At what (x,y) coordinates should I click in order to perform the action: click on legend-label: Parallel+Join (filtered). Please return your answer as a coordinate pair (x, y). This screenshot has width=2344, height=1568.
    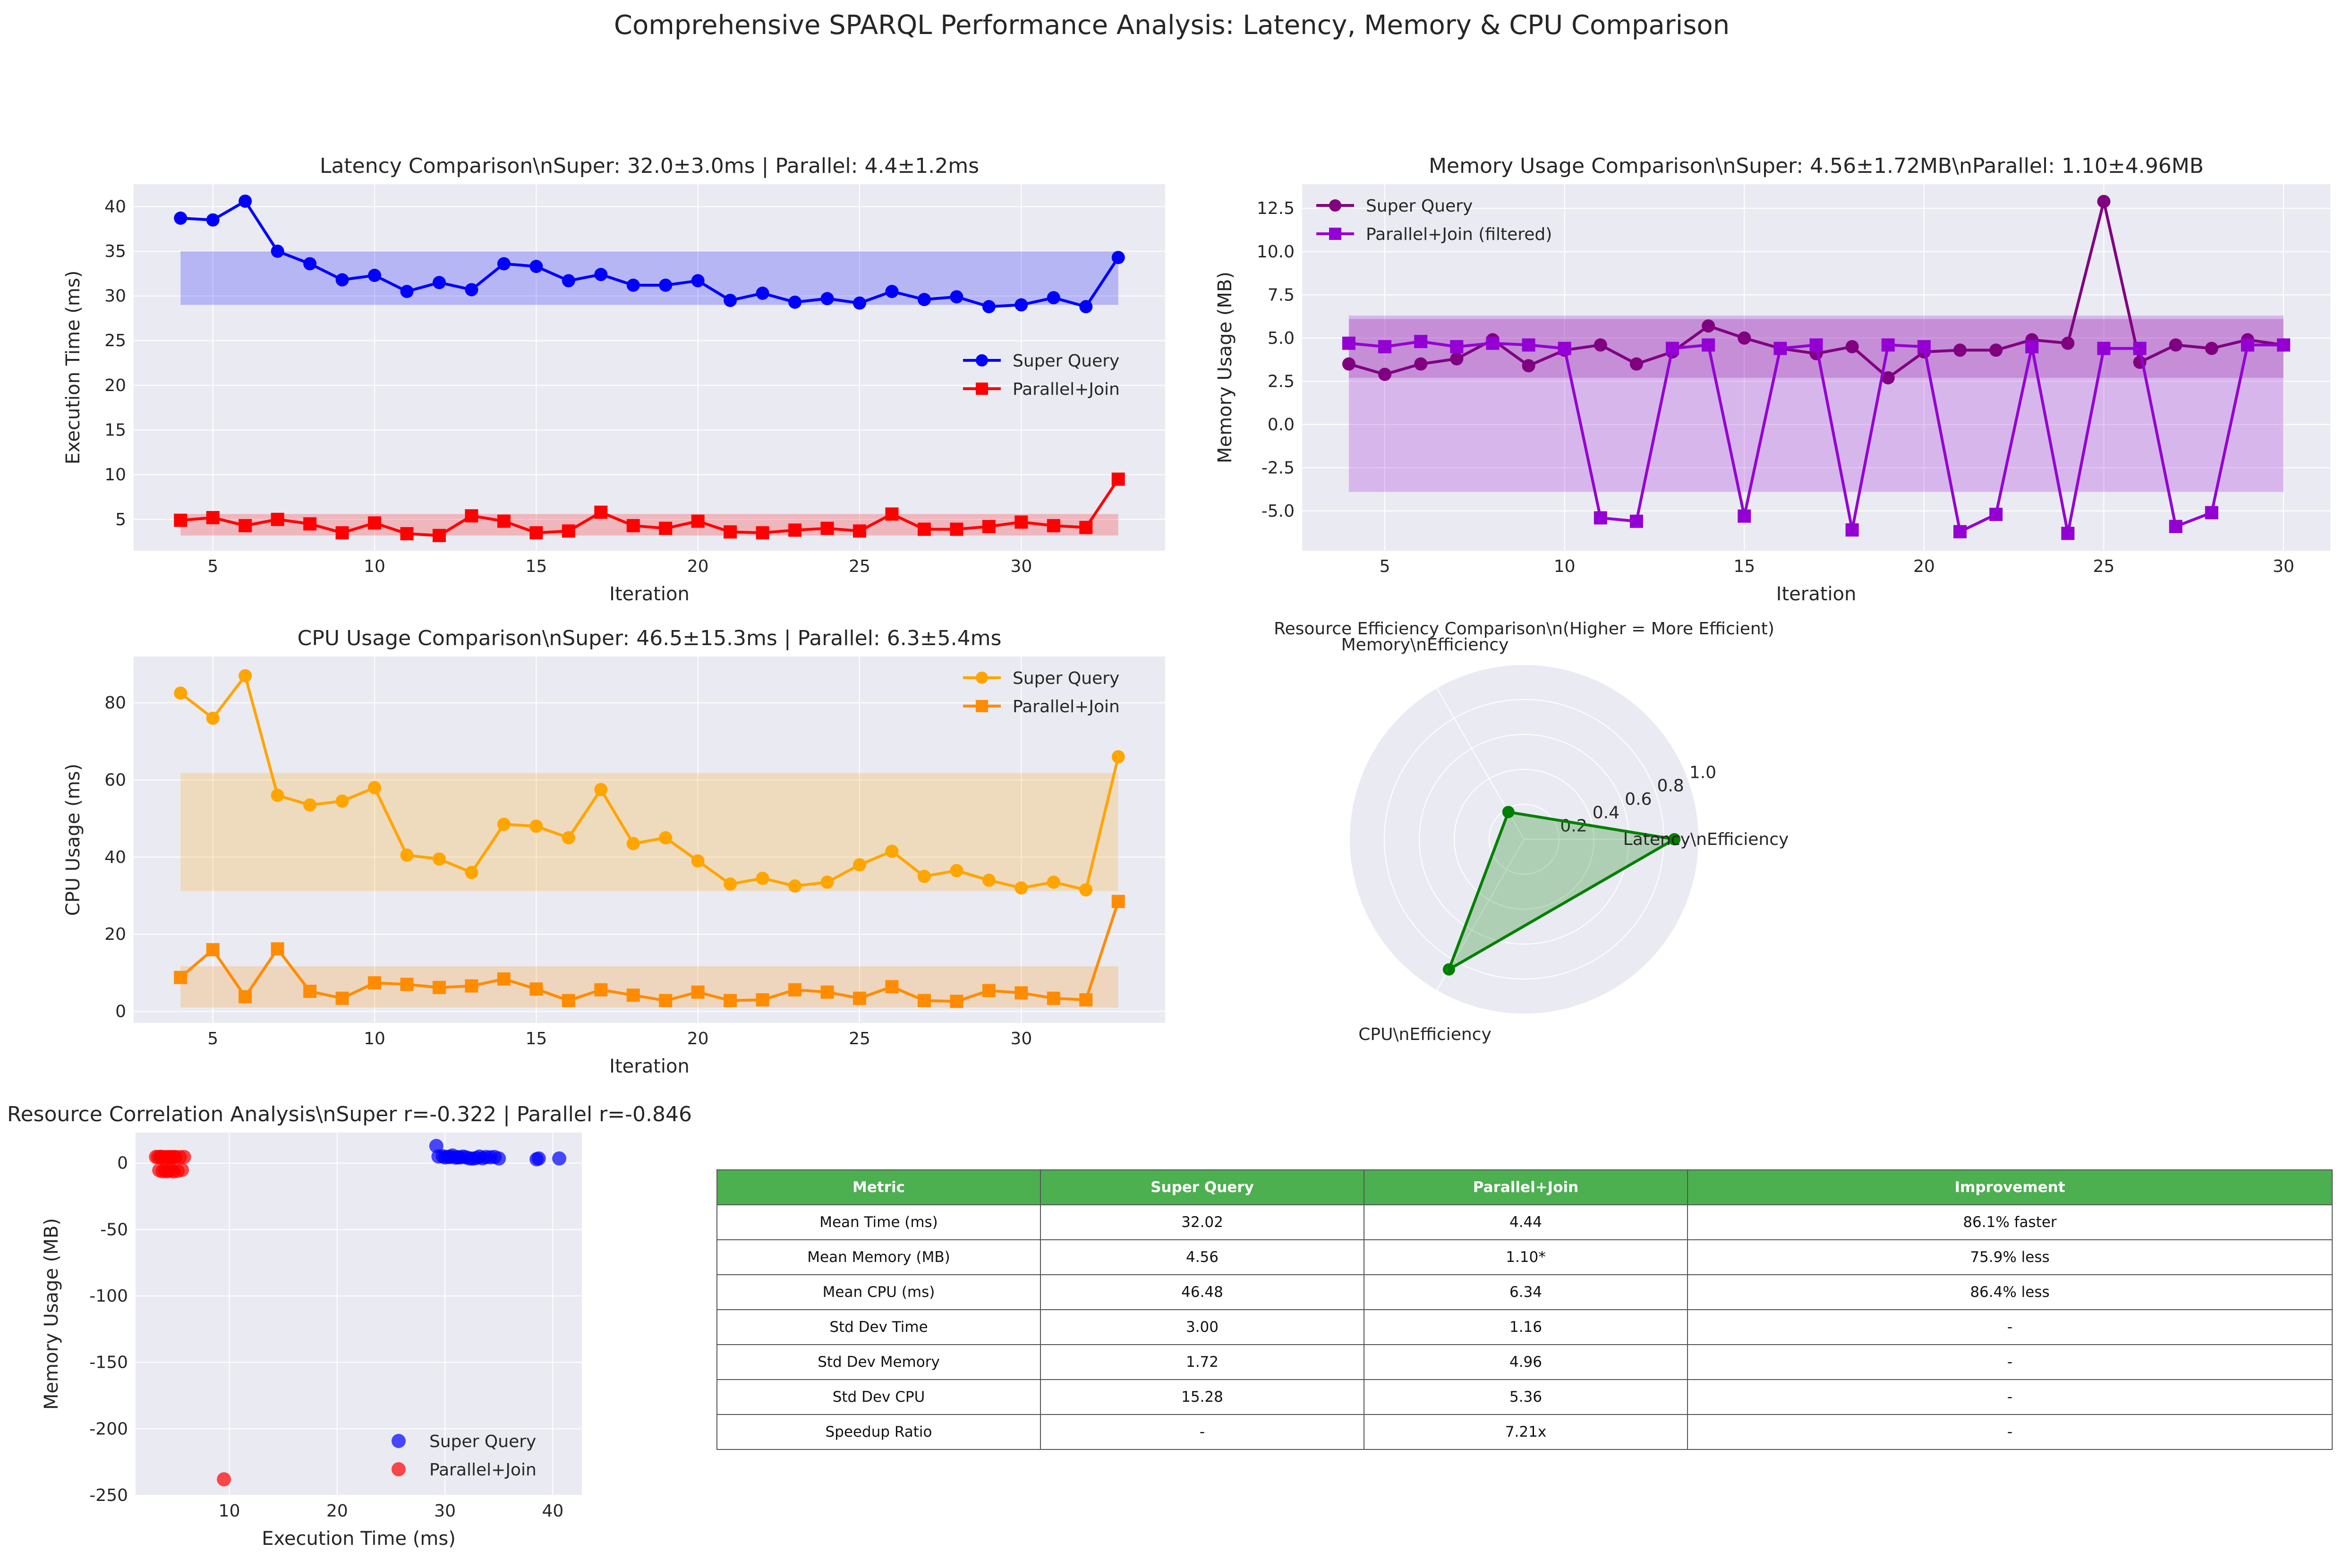
    Looking at the image, I should click on (1459, 234).